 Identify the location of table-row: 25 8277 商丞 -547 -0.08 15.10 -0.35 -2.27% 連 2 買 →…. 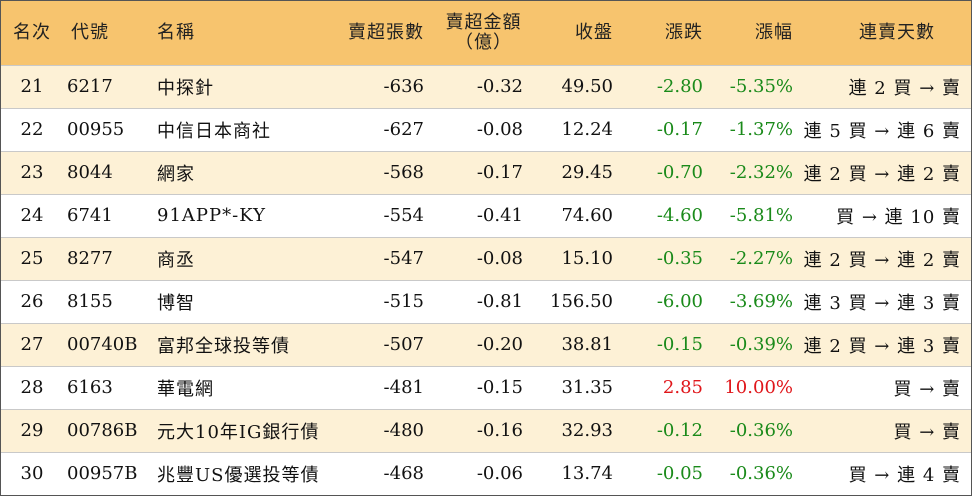
(486, 258).